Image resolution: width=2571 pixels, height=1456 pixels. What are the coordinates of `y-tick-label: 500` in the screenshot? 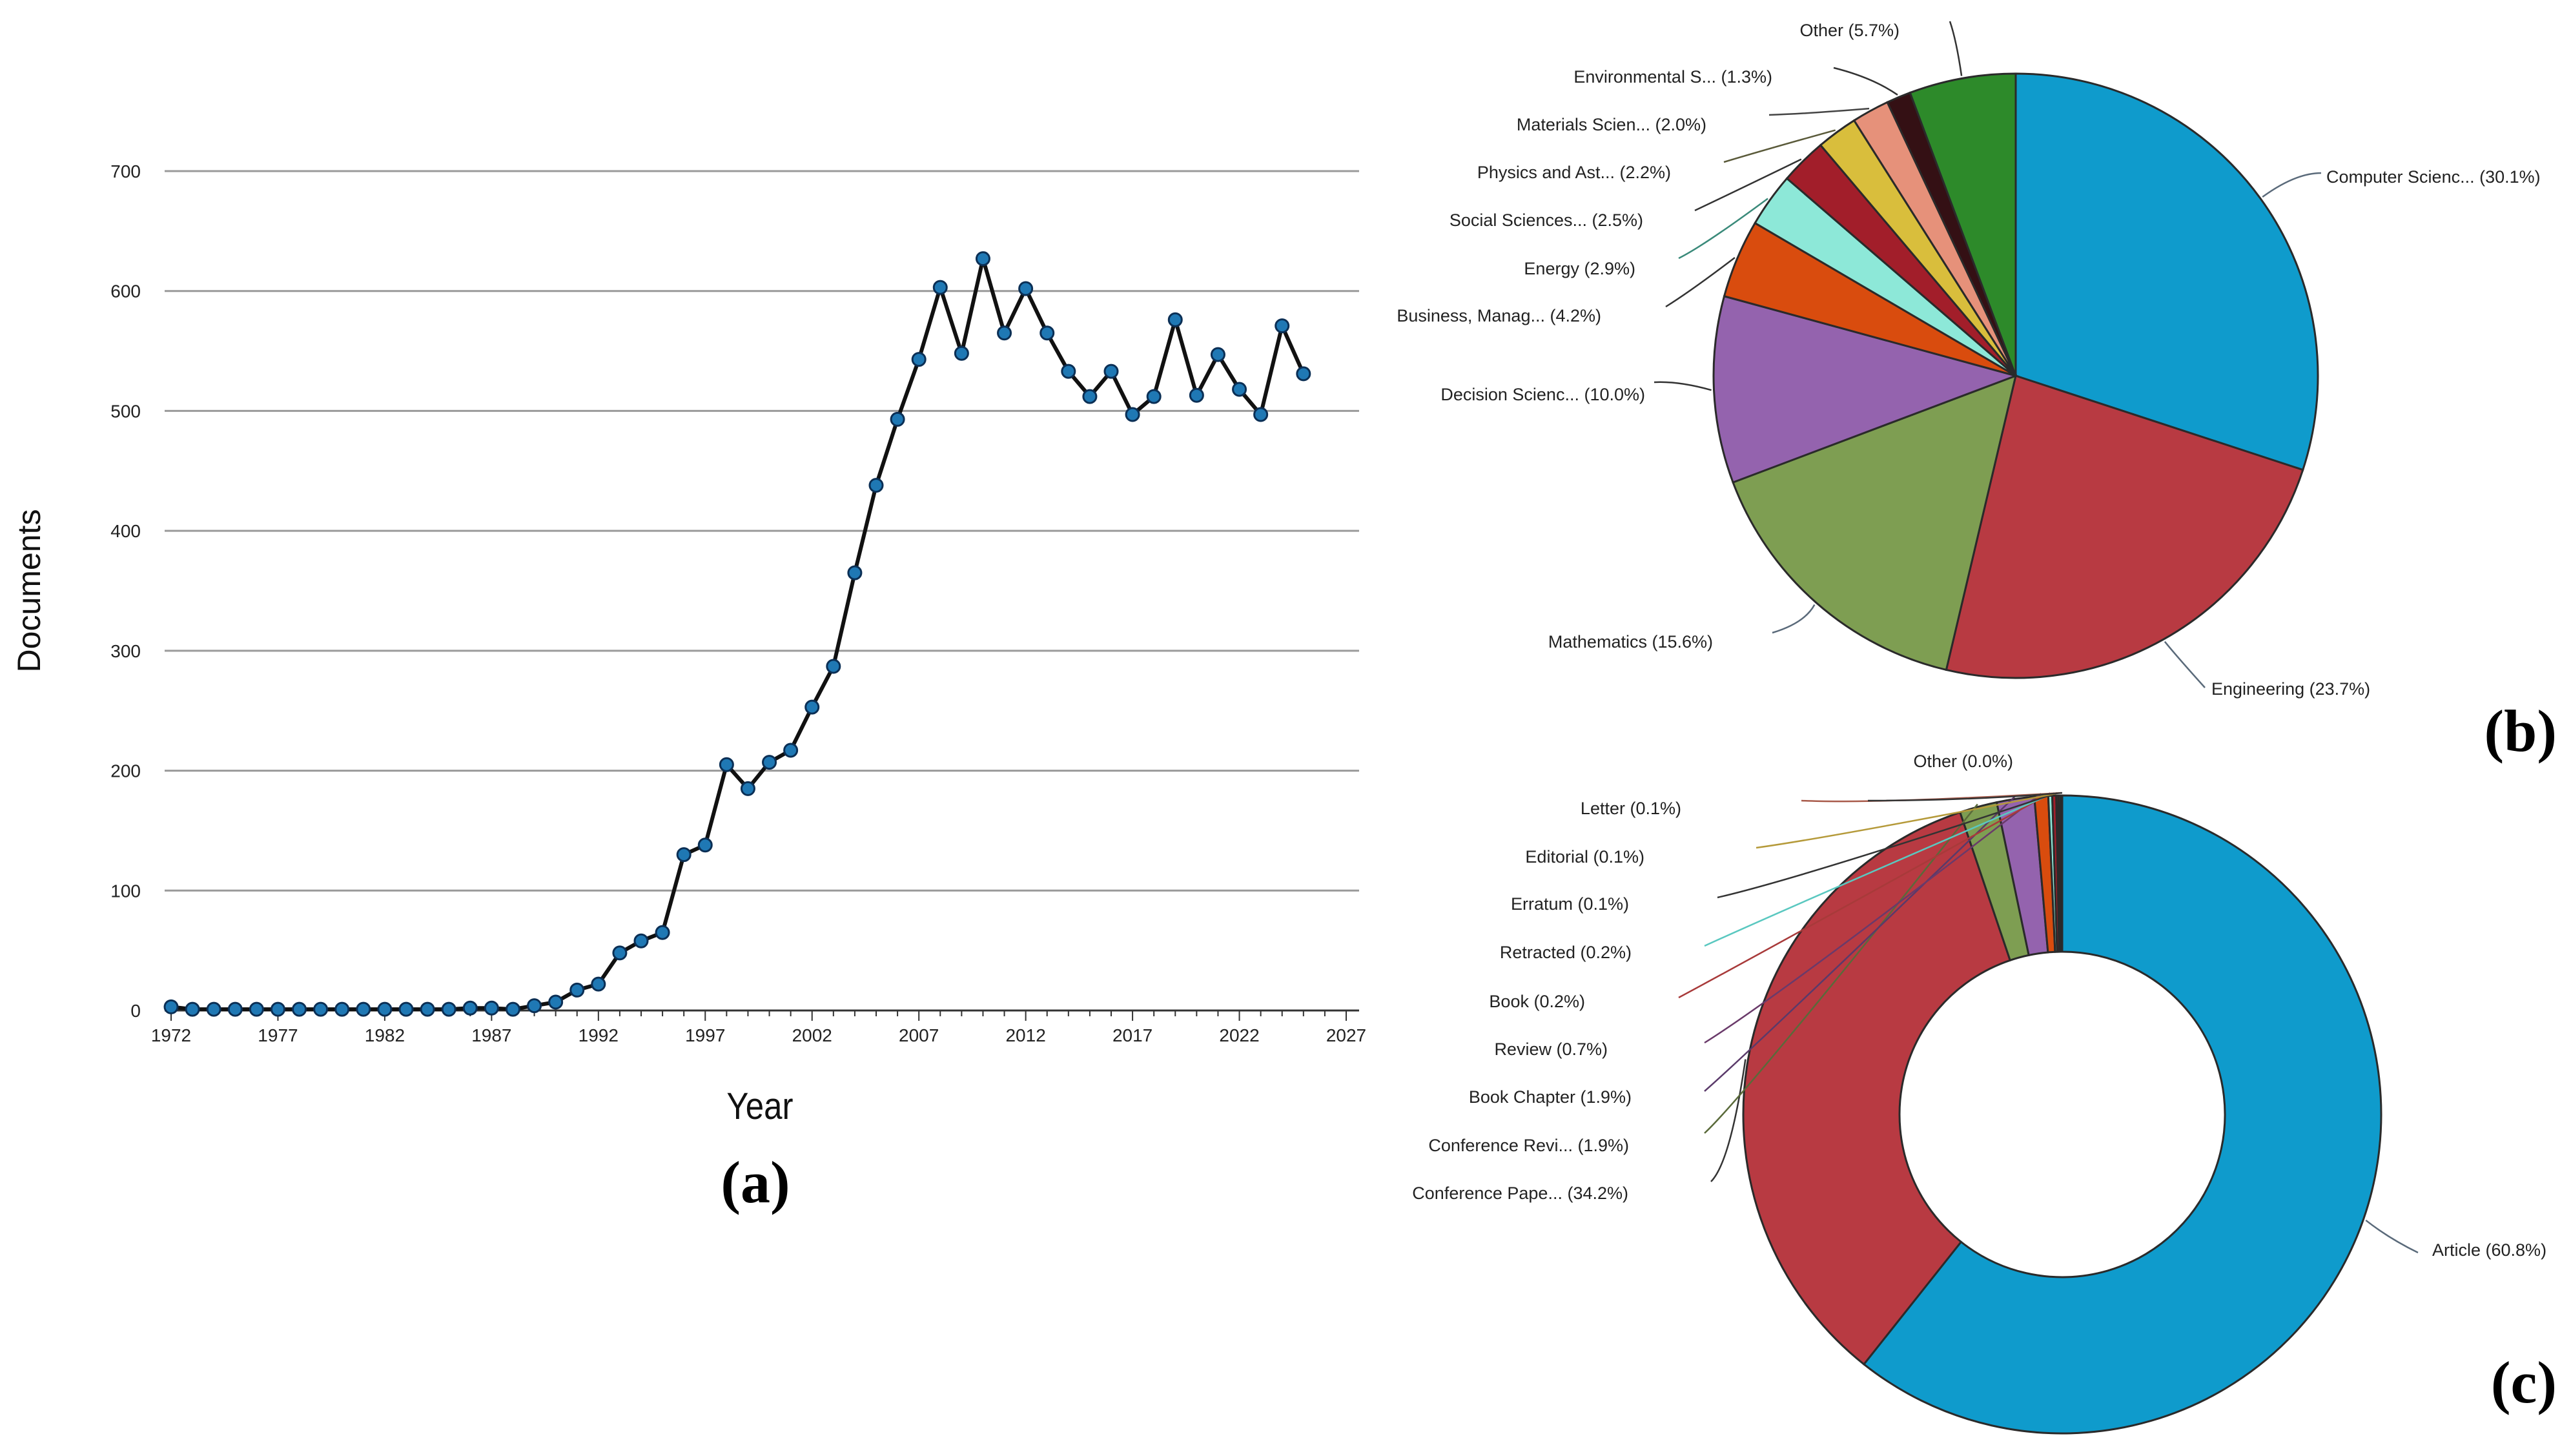 It's located at (125, 411).